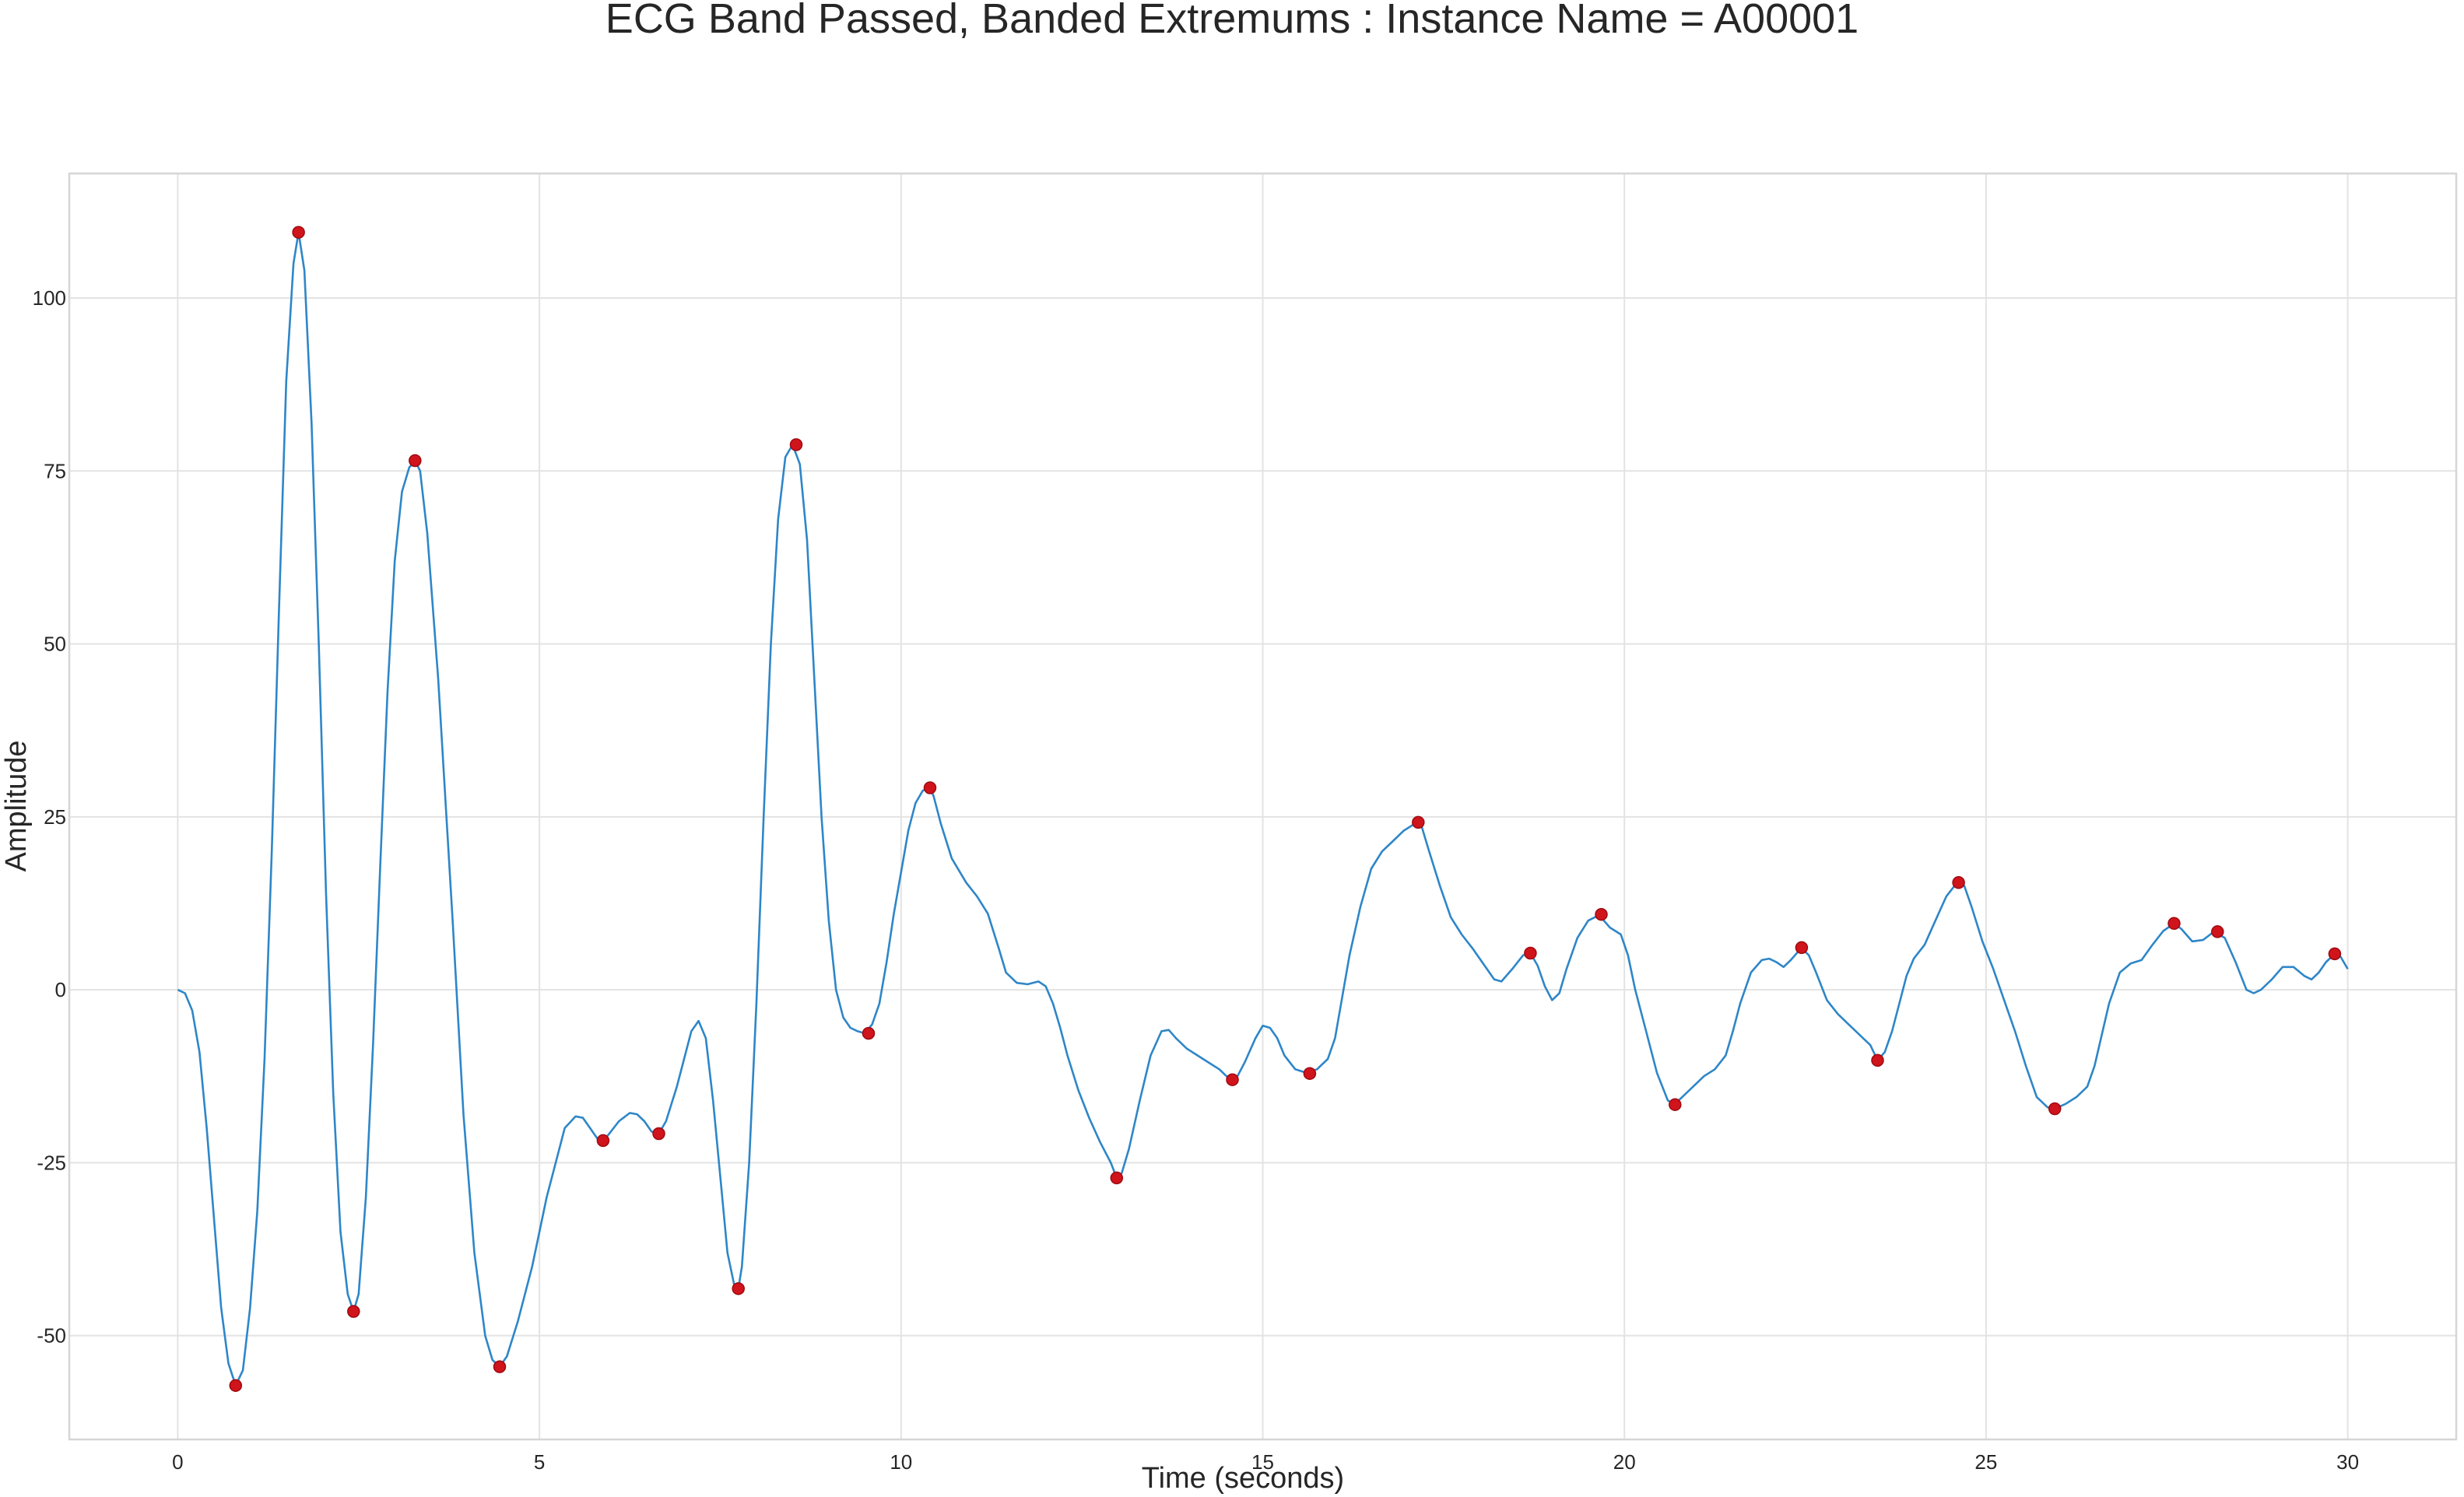 The width and height of the screenshot is (2464, 1497). What do you see at coordinates (1985, 1462) in the screenshot?
I see `x-tick-label: 25` at bounding box center [1985, 1462].